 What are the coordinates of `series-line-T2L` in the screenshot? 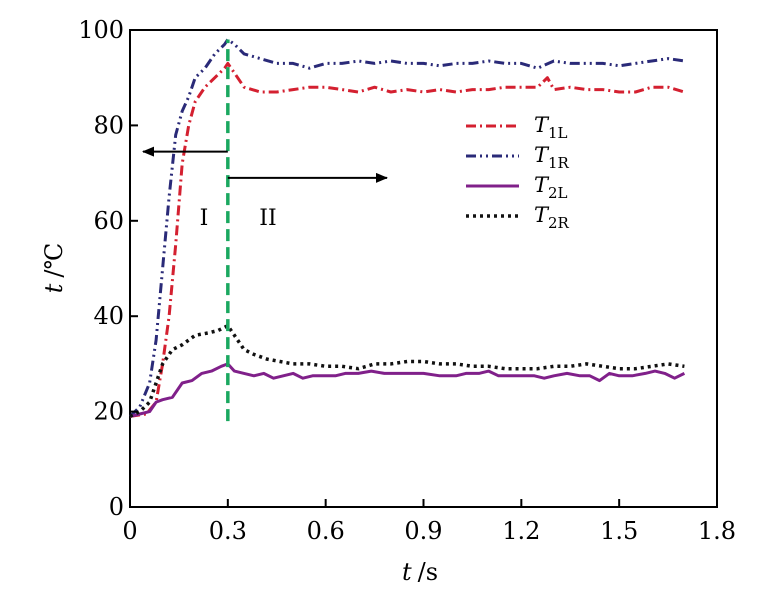 It's located at (407, 390).